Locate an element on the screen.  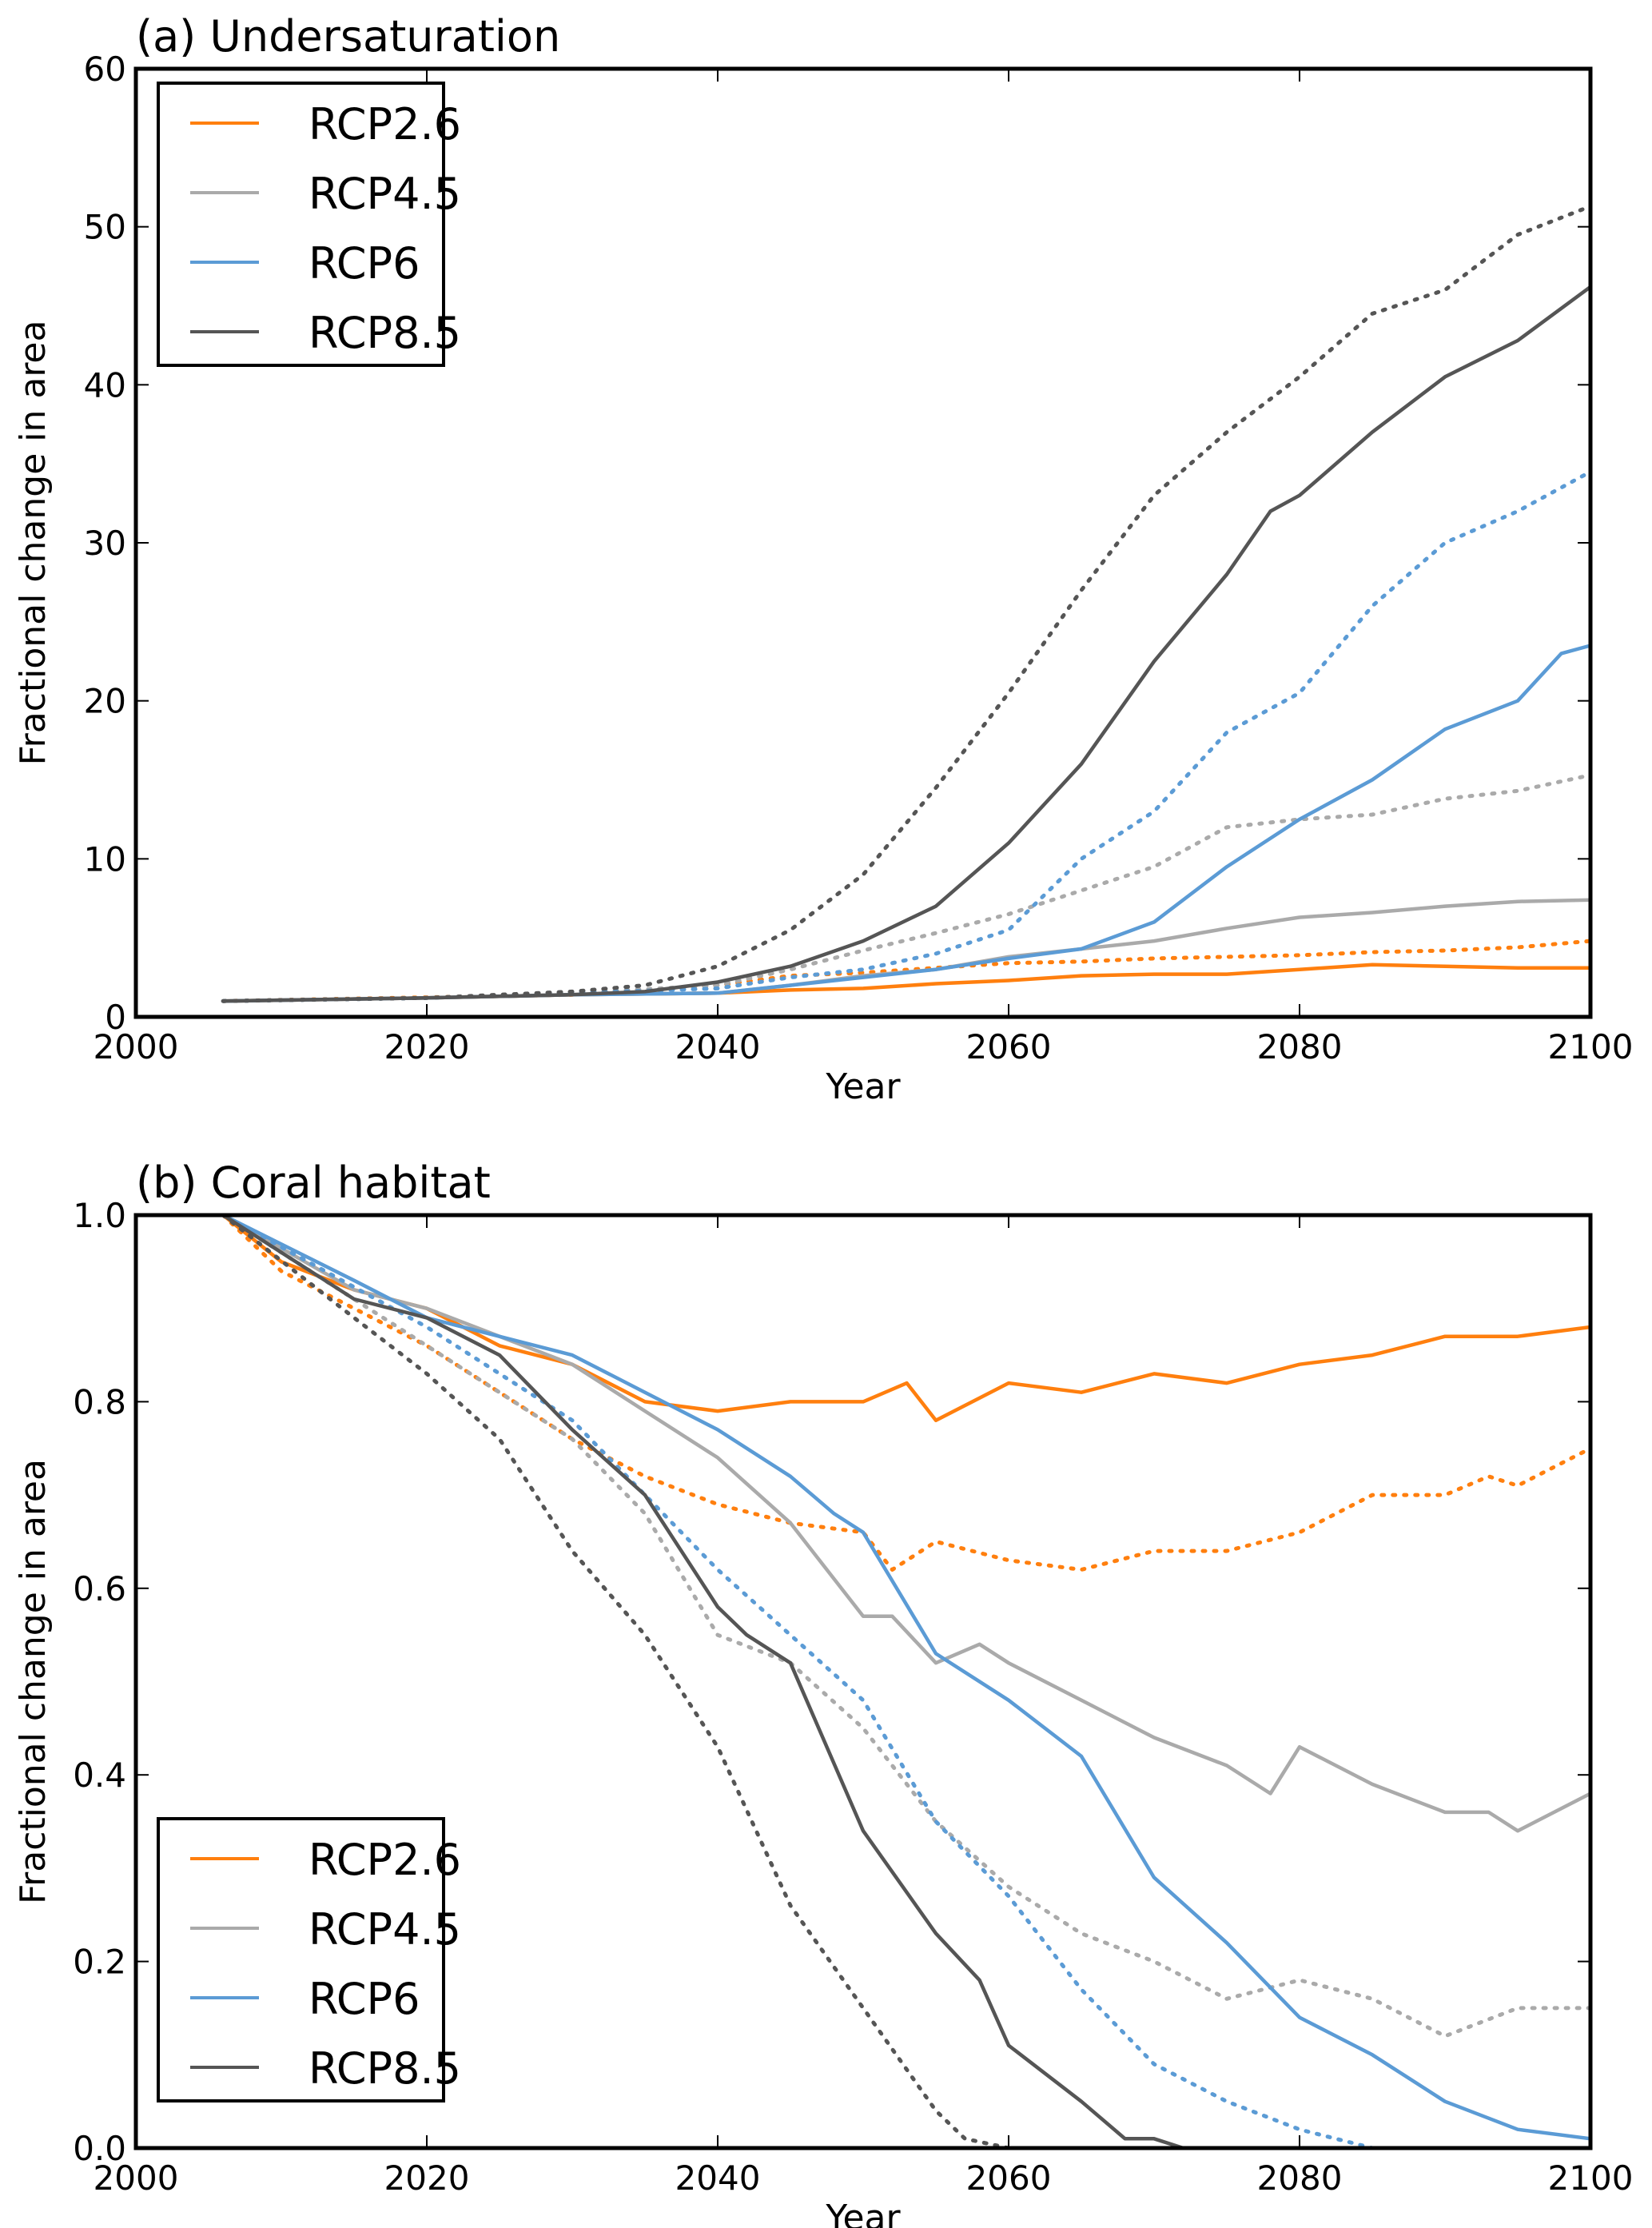
y-tick-label: 0.6 is located at coordinates (99, 1588).